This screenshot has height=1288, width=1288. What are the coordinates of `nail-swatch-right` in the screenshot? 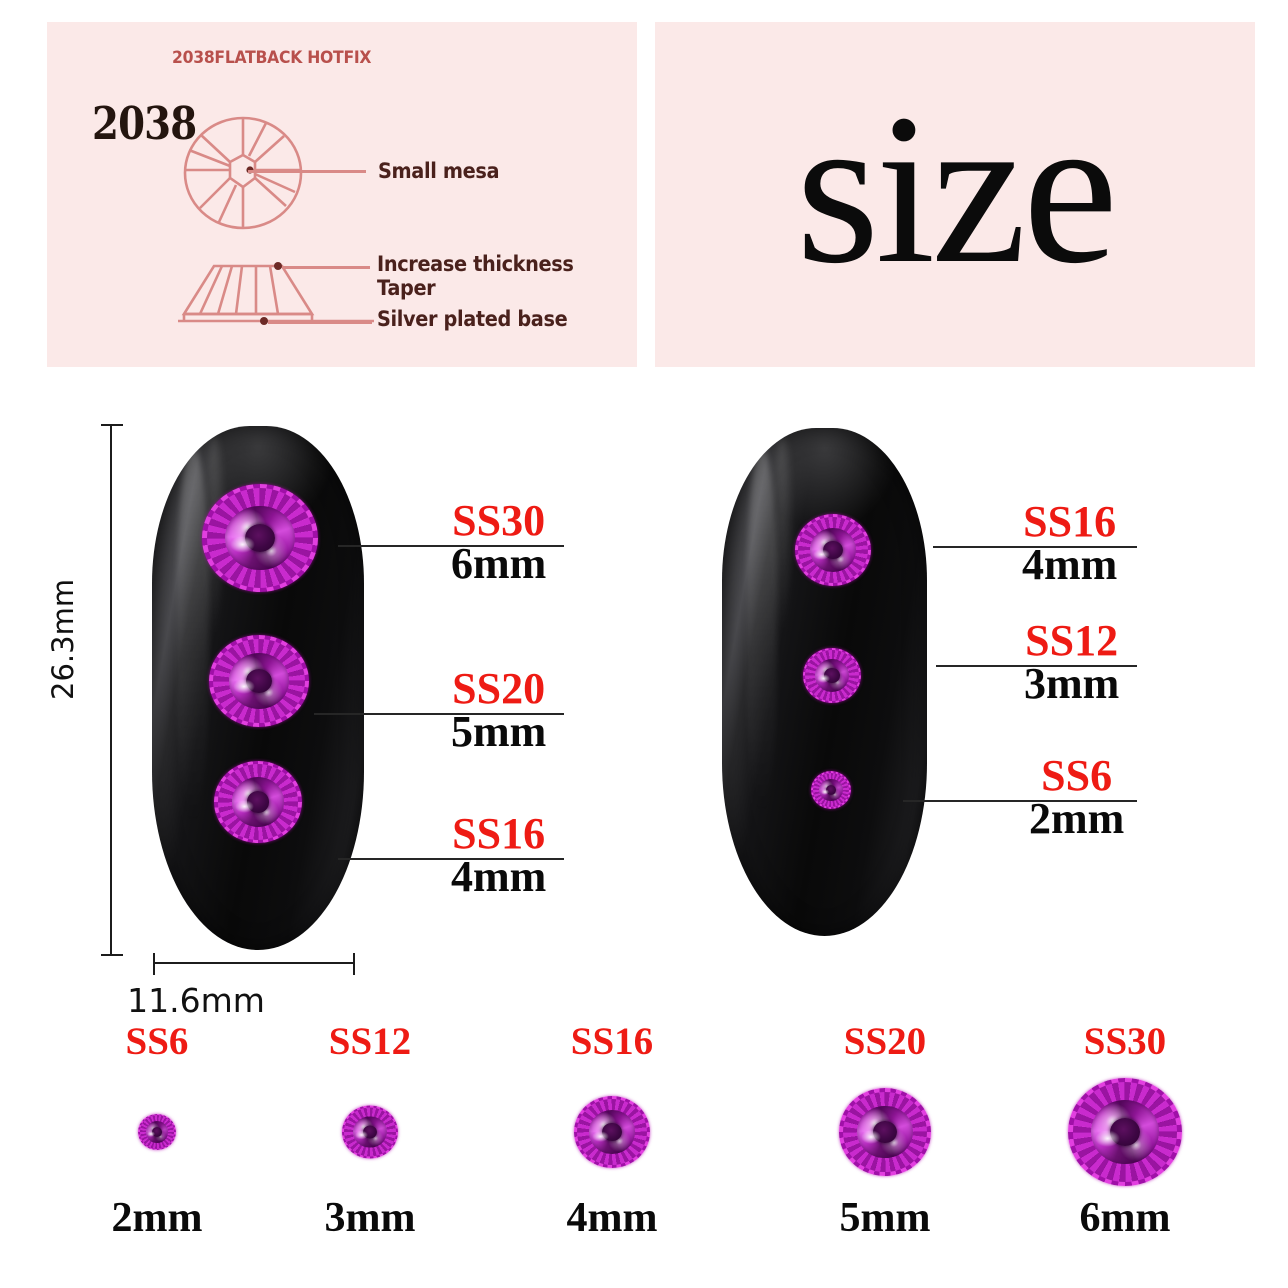 It's located at (824, 682).